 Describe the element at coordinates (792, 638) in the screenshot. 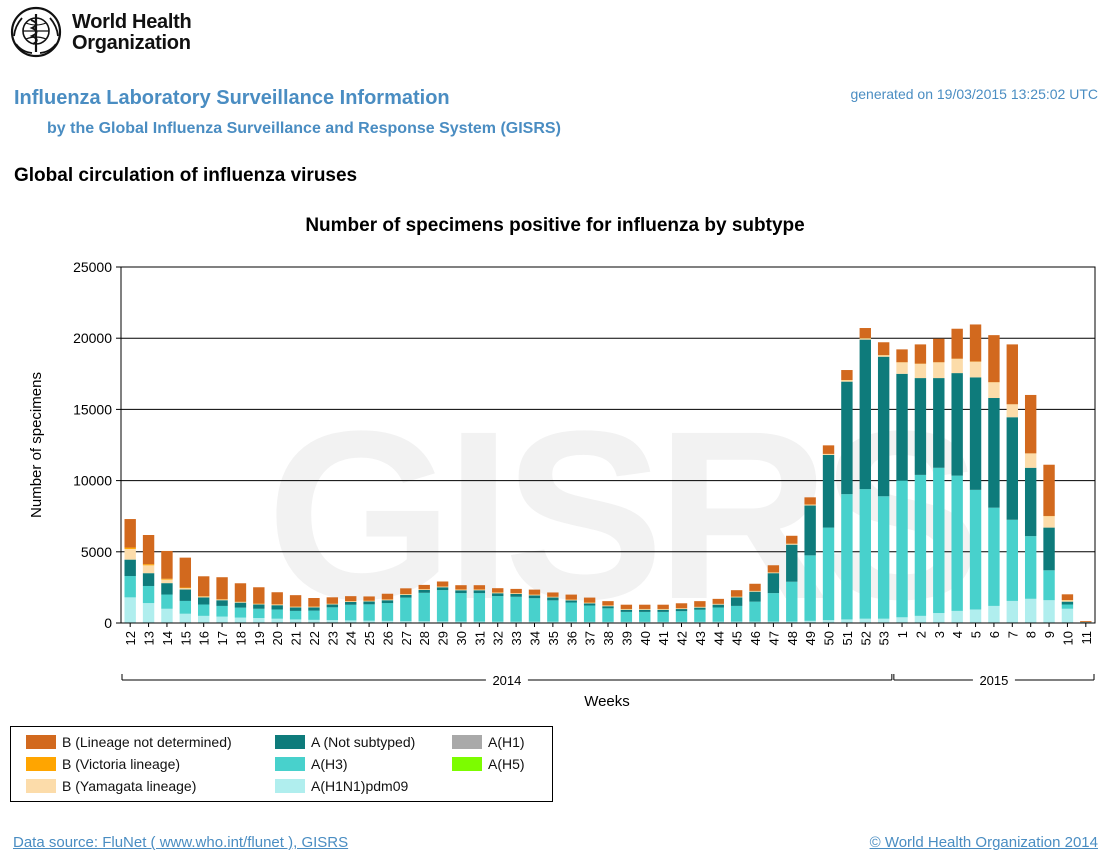

I see `x-tick-label: 48` at that location.